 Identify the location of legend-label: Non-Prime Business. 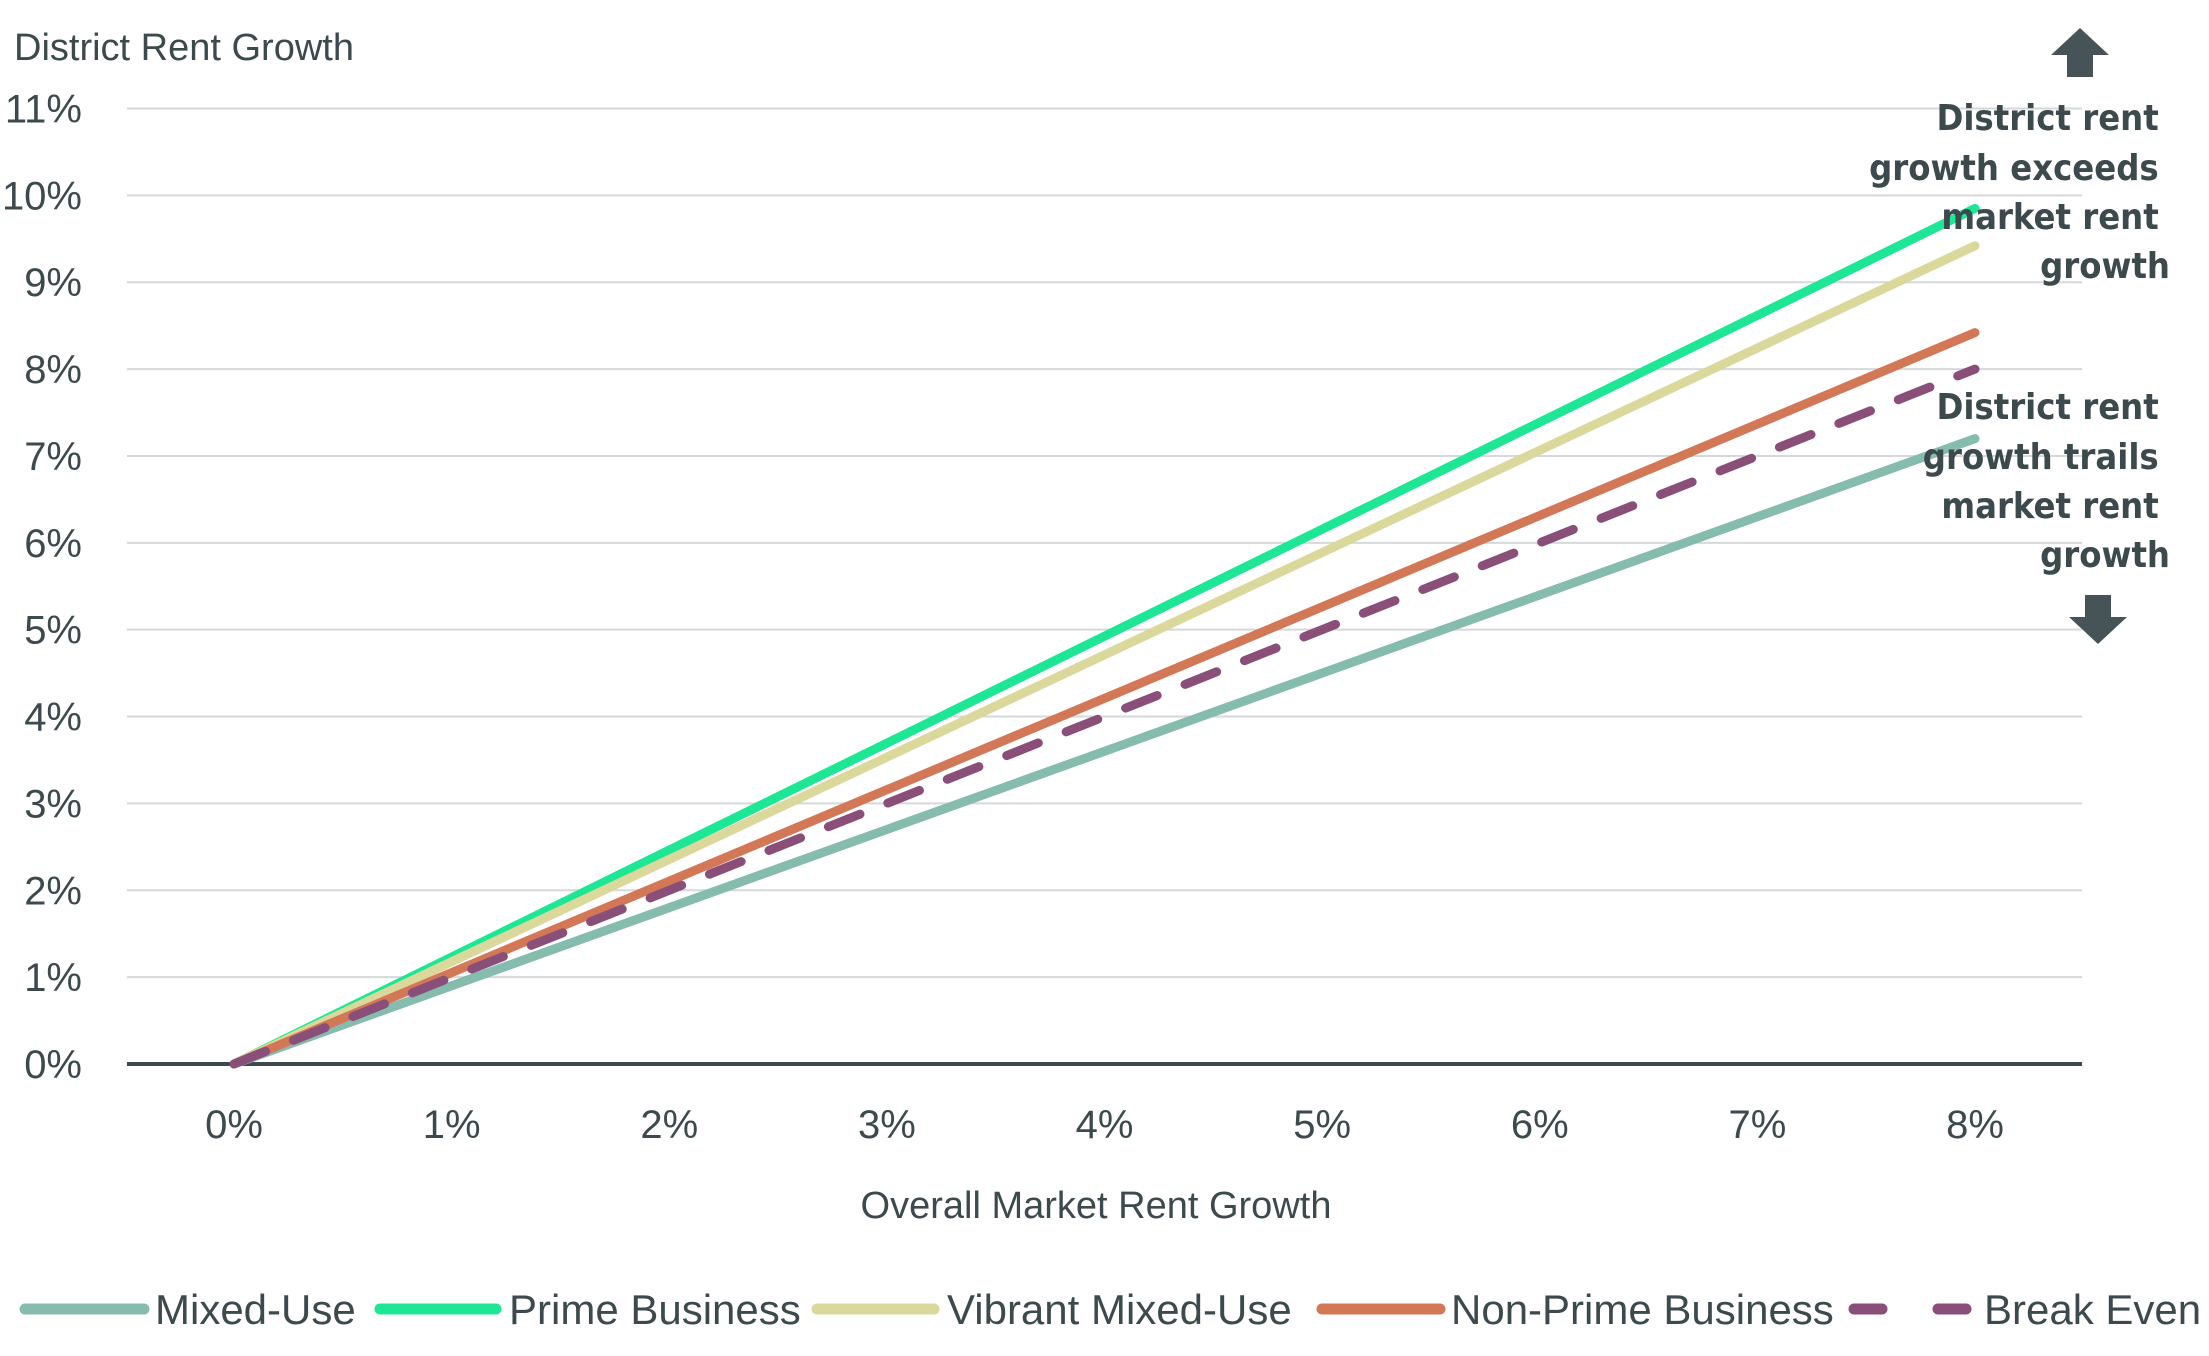
(1642, 1309).